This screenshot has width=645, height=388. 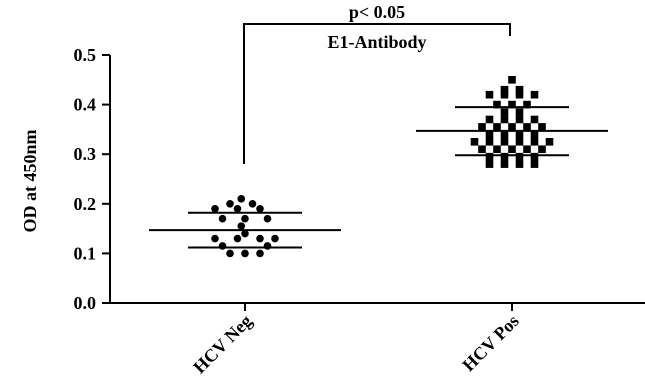 What do you see at coordinates (512, 122) in the screenshot?
I see `series-hcv-pos` at bounding box center [512, 122].